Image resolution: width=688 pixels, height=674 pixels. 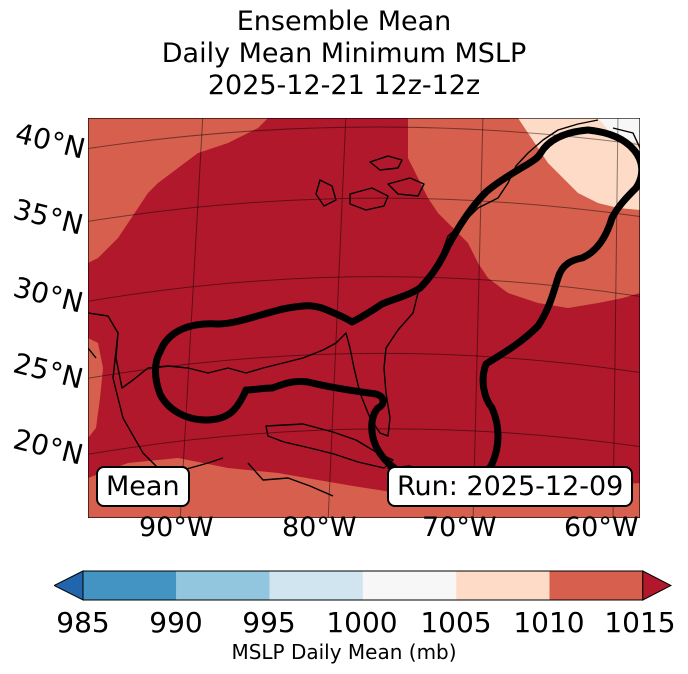 What do you see at coordinates (601, 527) in the screenshot?
I see `lon-label-60w: 60°W` at bounding box center [601, 527].